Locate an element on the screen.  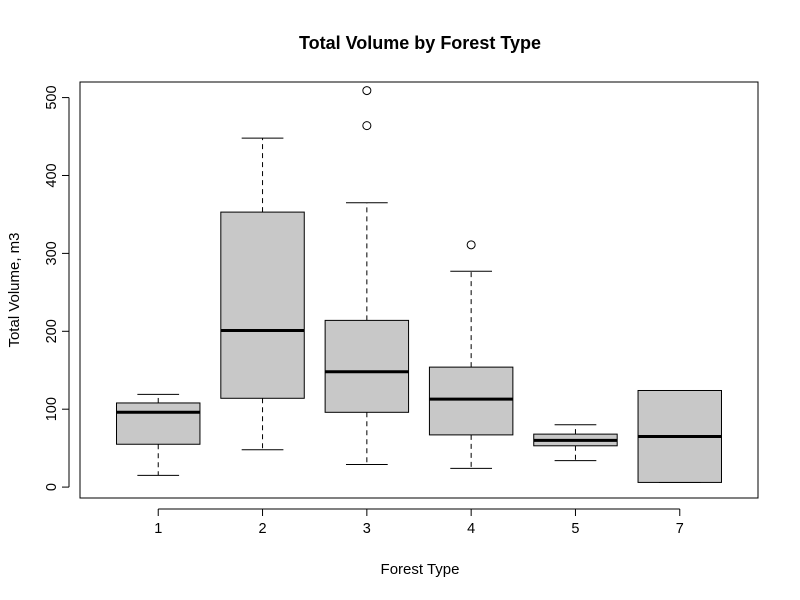
y-tick-label: 300 is located at coordinates (52, 253).